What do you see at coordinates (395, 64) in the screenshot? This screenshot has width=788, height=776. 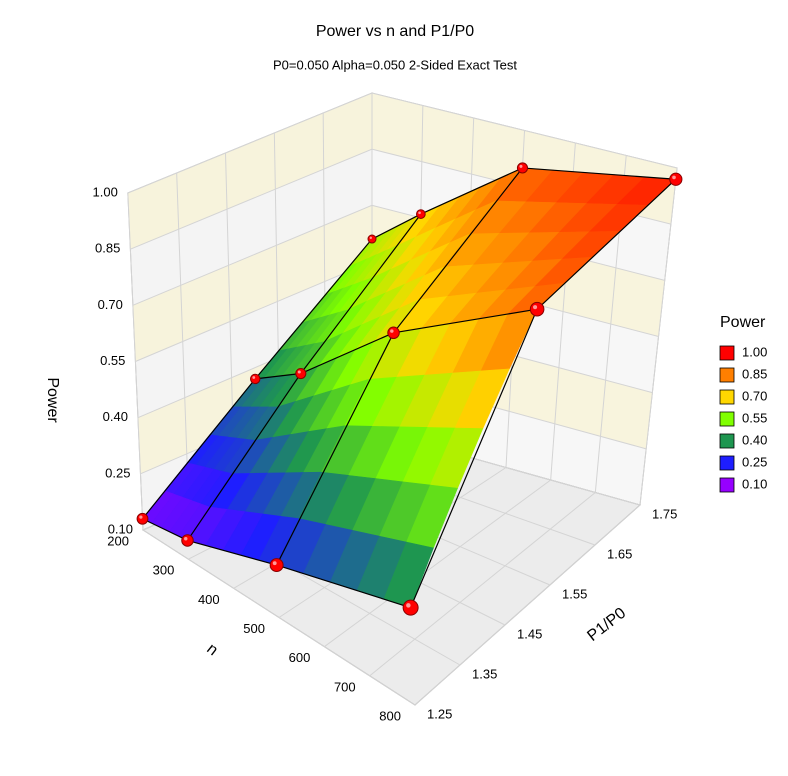 I see `chart-subtitle: P0=0.050 Alpha=0.050 2-Sided Exact Test` at bounding box center [395, 64].